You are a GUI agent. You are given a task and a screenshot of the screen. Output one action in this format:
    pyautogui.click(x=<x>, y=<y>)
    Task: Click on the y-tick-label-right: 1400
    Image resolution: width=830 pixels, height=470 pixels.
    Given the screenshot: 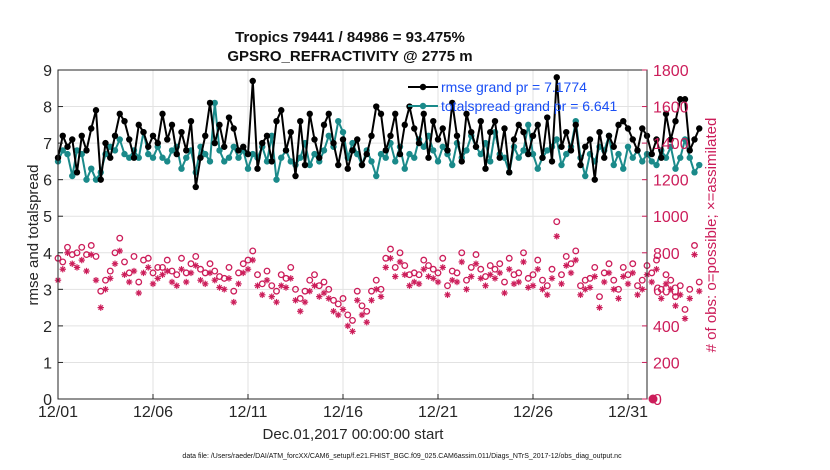 What is the action you would take?
    pyautogui.click(x=671, y=144)
    